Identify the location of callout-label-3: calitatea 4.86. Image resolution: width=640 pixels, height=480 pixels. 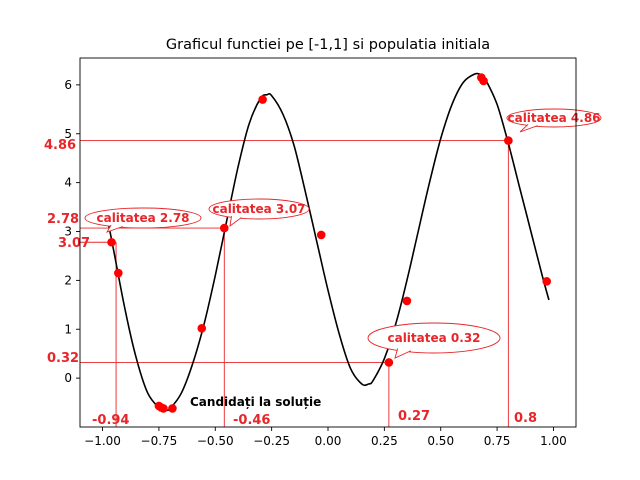
(553, 118).